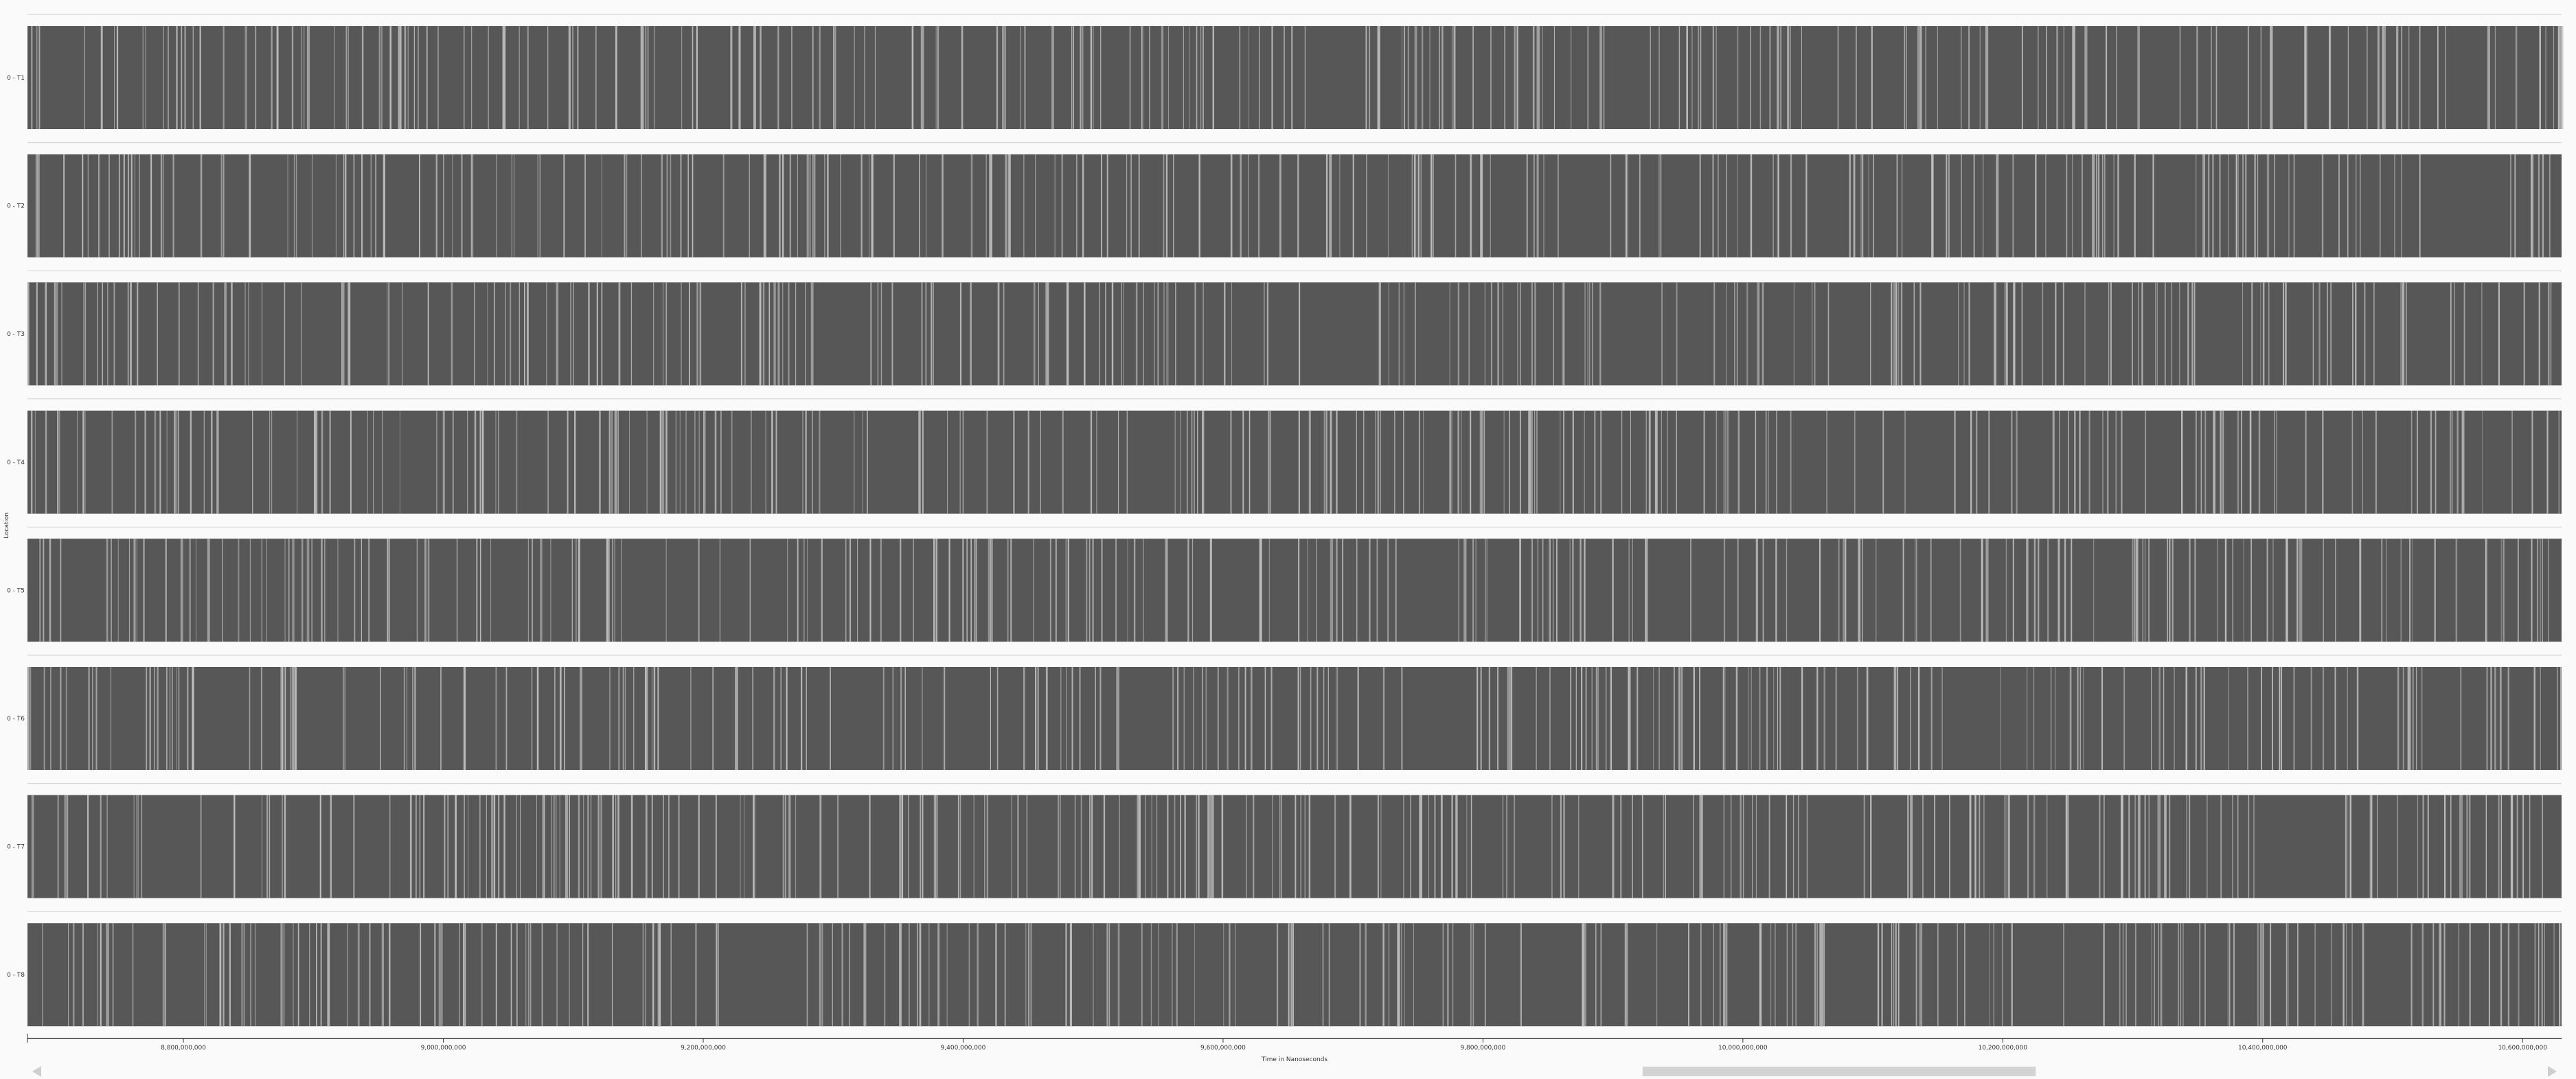  I want to click on scrollbar-track, so click(1294, 1071).